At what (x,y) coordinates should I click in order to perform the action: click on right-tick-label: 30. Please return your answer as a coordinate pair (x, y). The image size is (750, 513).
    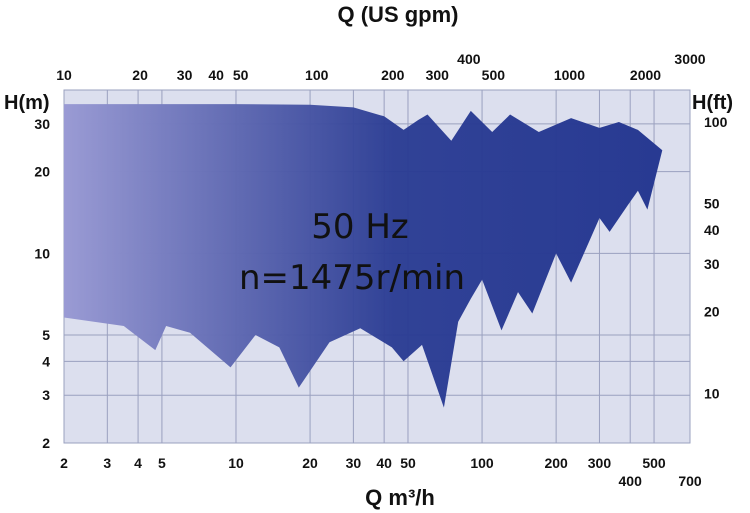
    Looking at the image, I should click on (712, 264).